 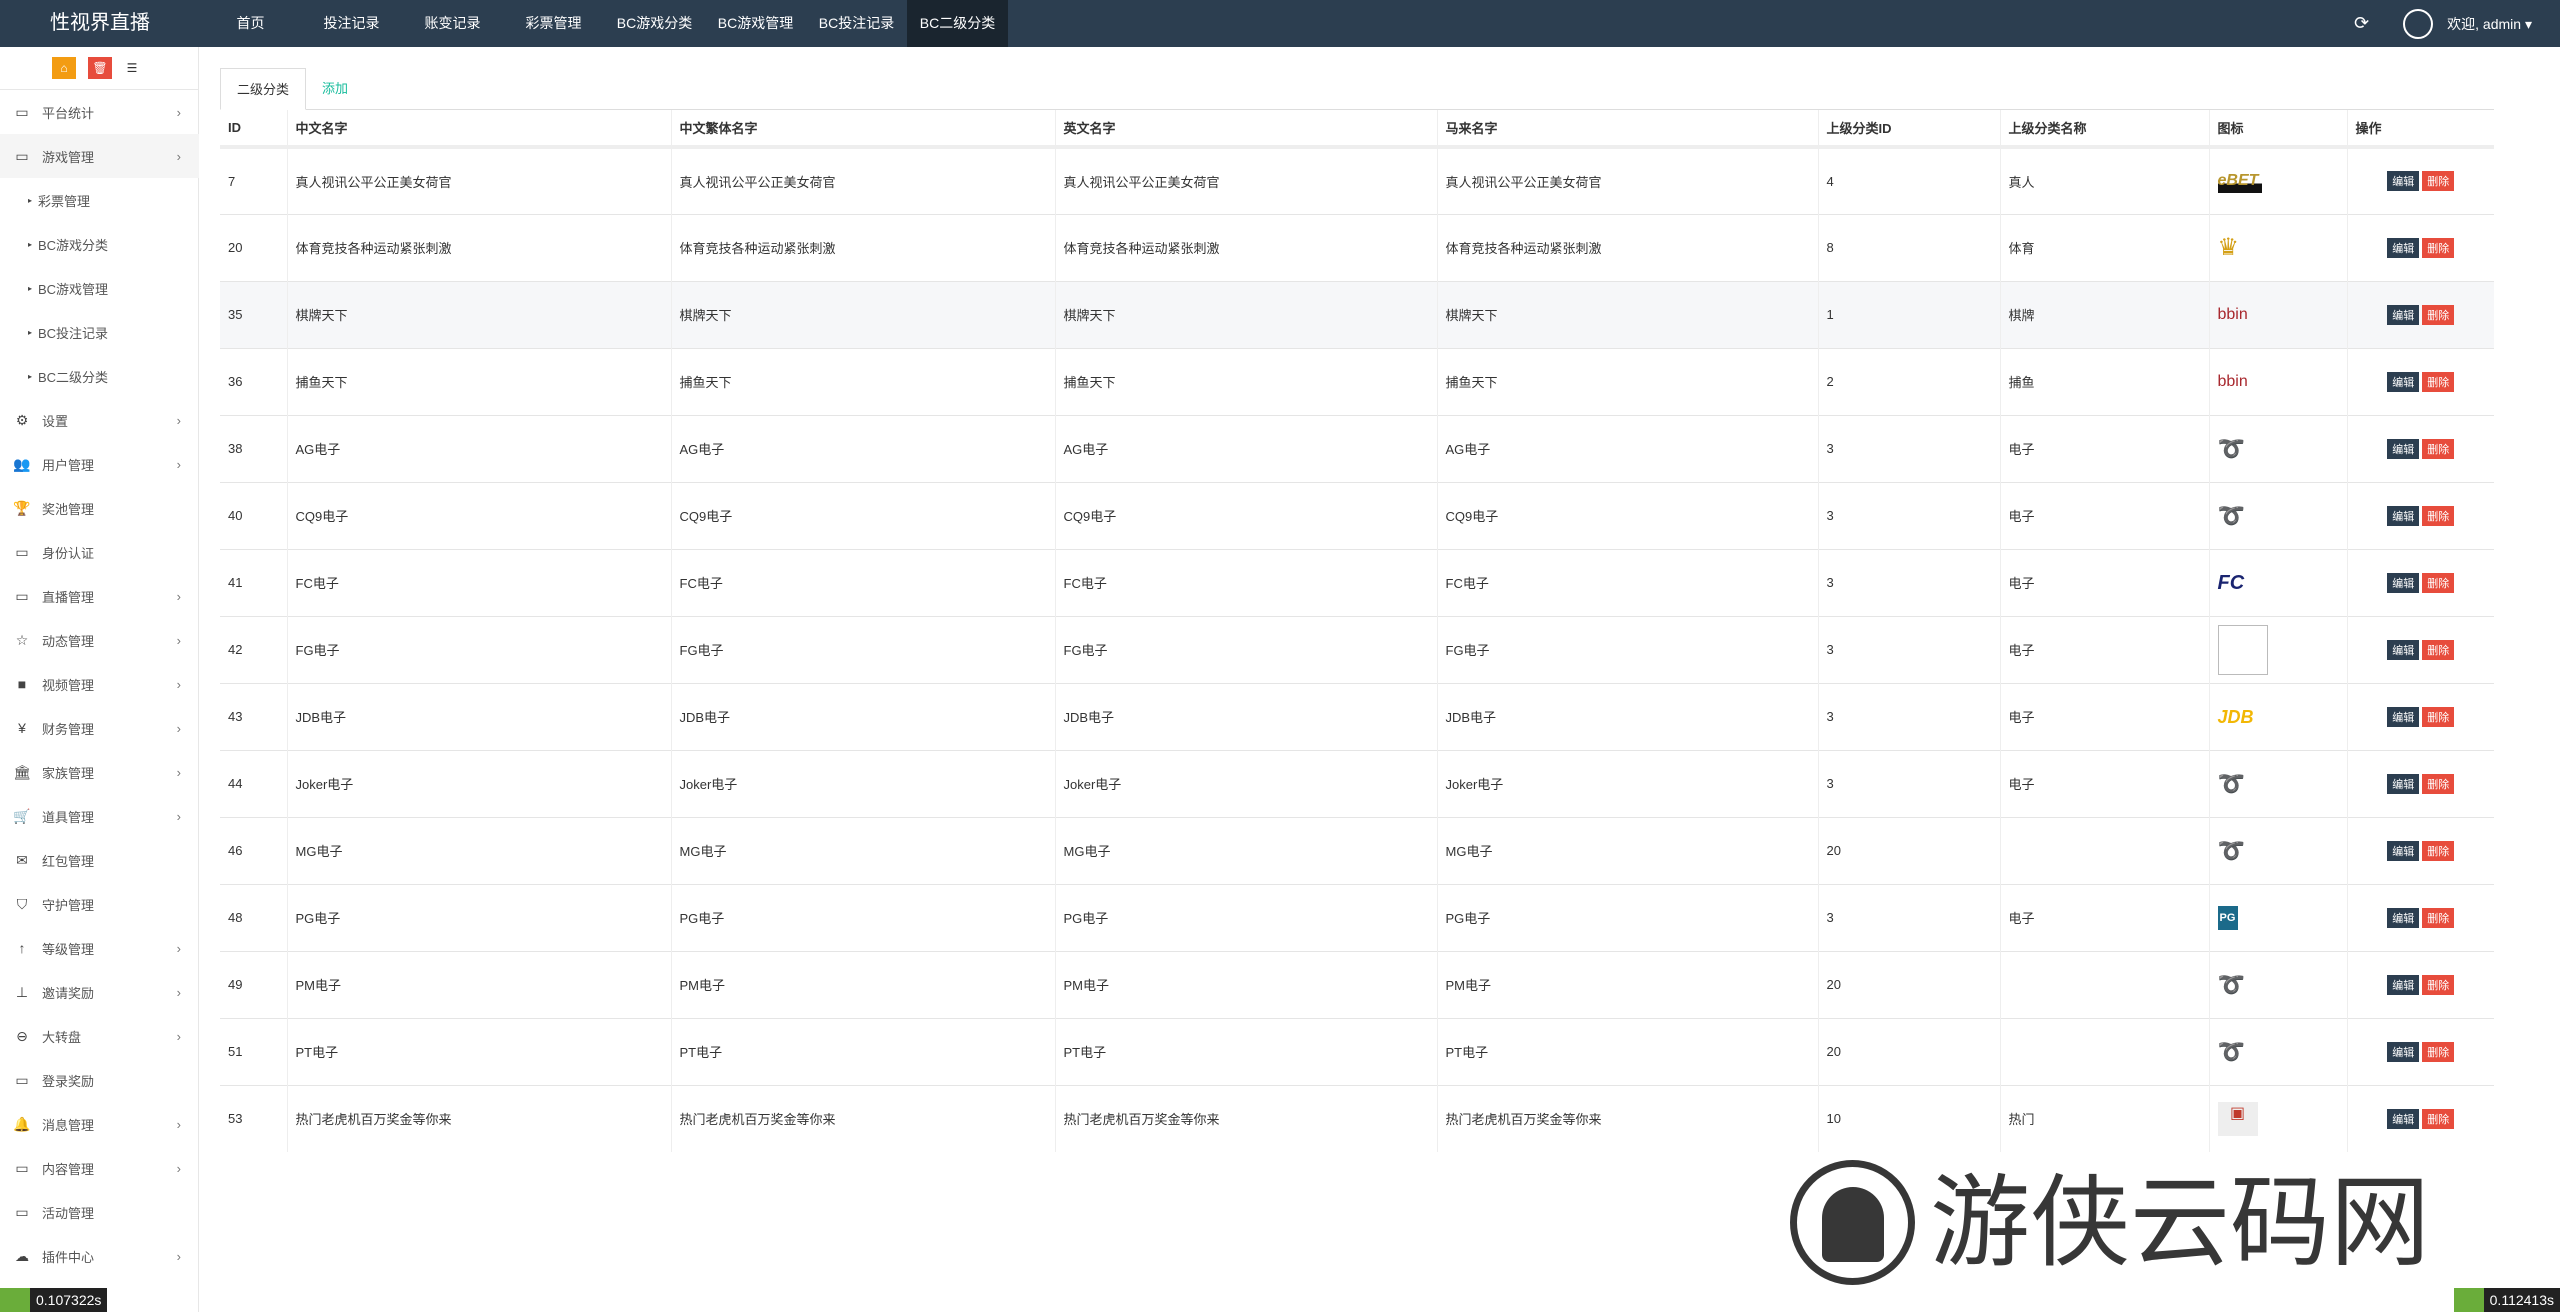 I want to click on tab-category-list: 二级分类, so click(x=263, y=89).